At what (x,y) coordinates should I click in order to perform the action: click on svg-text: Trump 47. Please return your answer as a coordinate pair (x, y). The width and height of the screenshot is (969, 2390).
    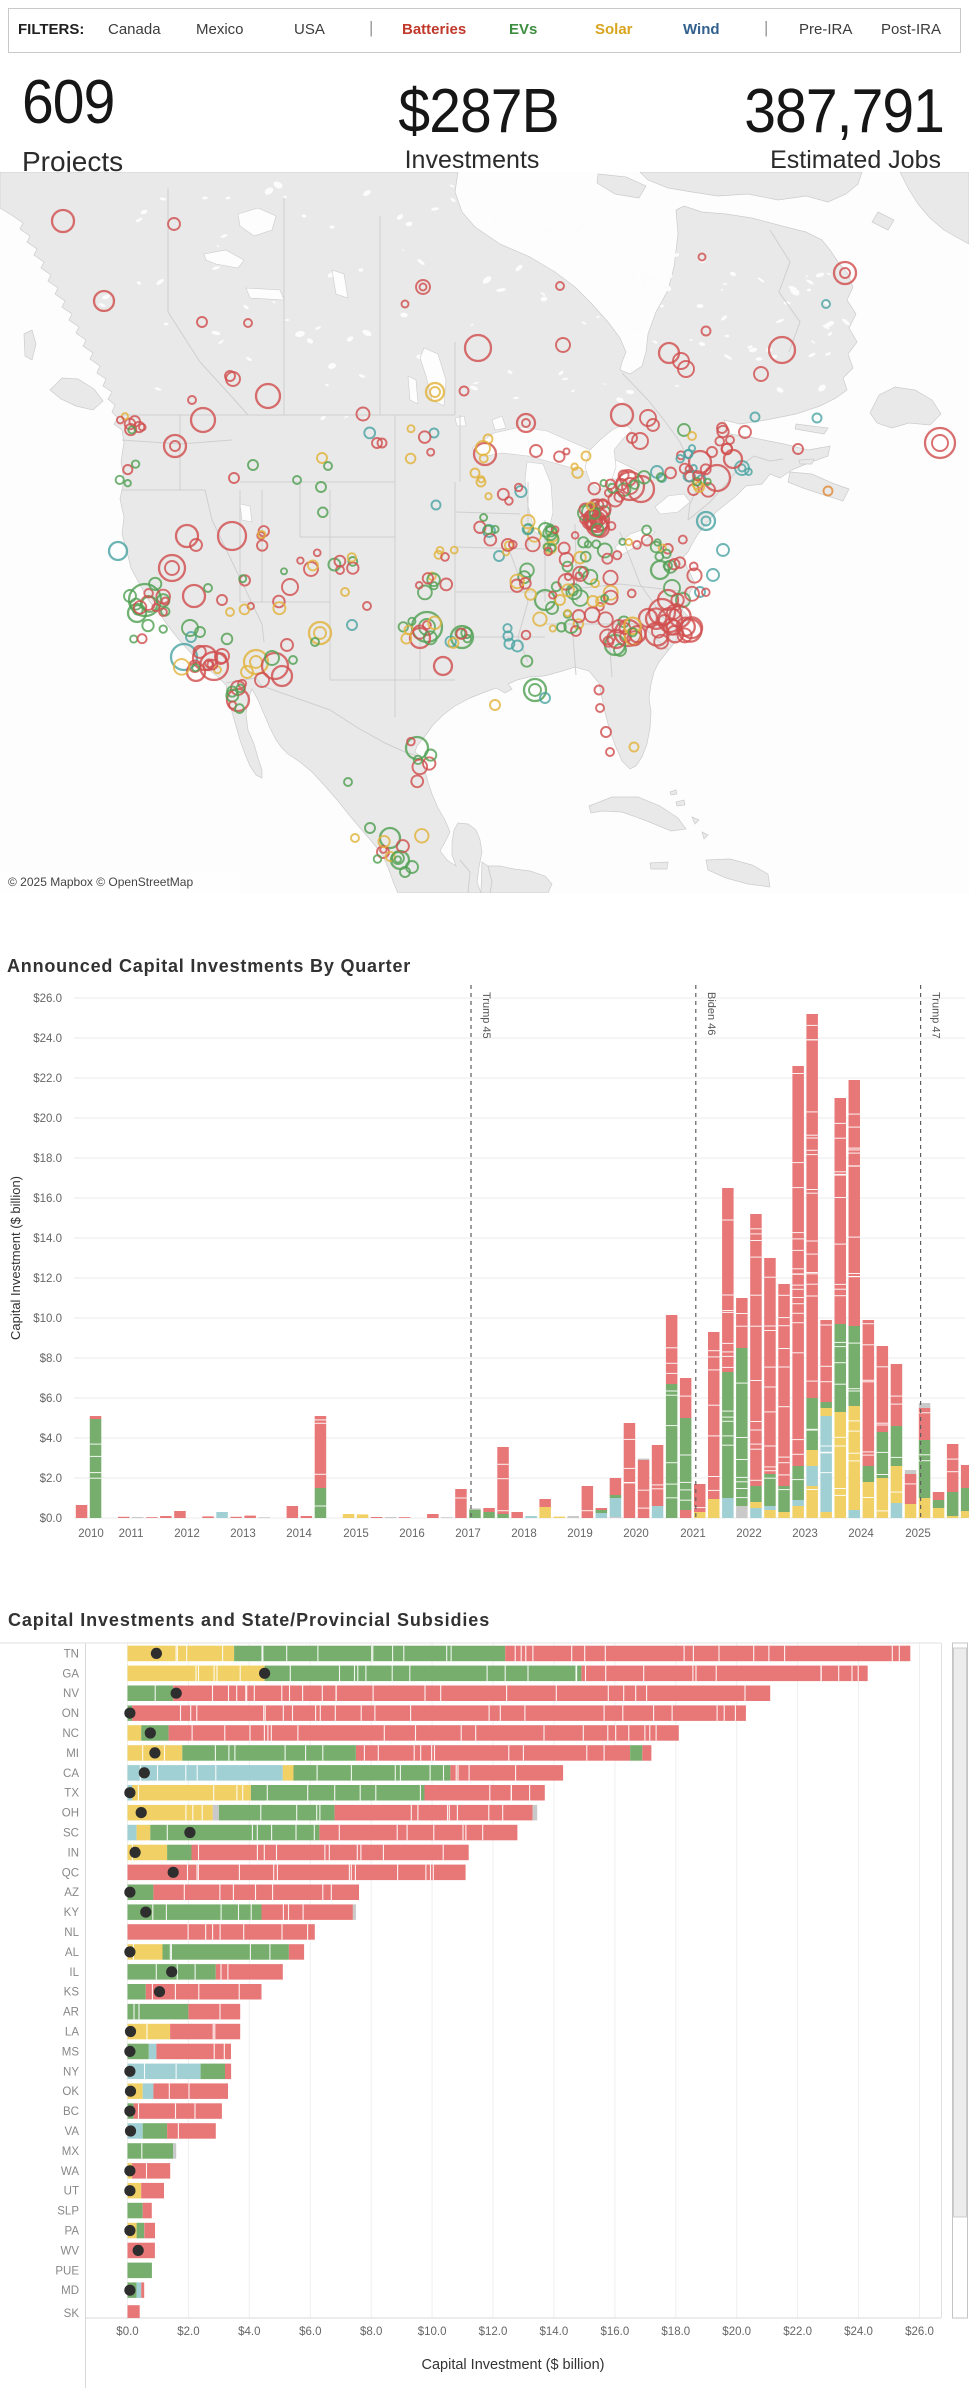
    Looking at the image, I should click on (936, 1015).